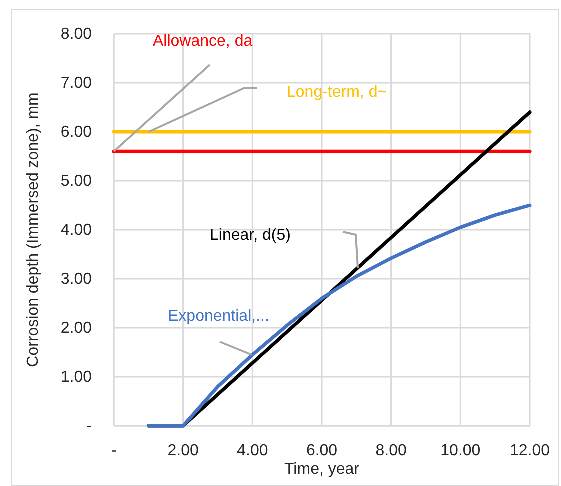  What do you see at coordinates (89, 427) in the screenshot?
I see `y-tick-label: -` at bounding box center [89, 427].